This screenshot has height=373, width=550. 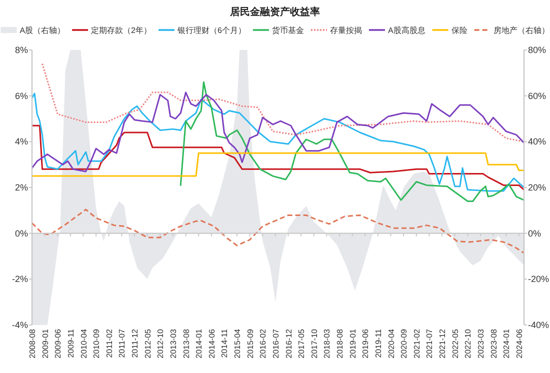 I want to click on y-tick-label: -4%, so click(x=20, y=325).